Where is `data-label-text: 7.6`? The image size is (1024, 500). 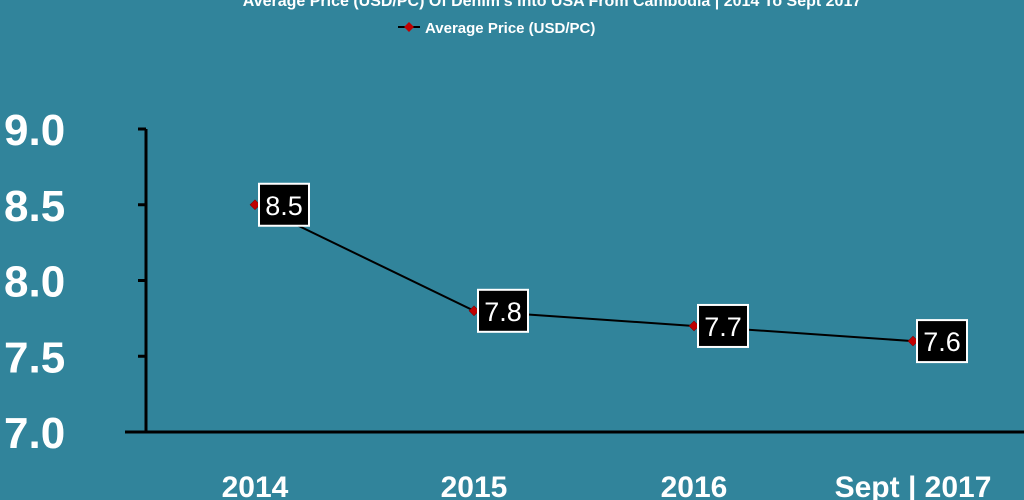 data-label-text: 7.6 is located at coordinates (942, 342).